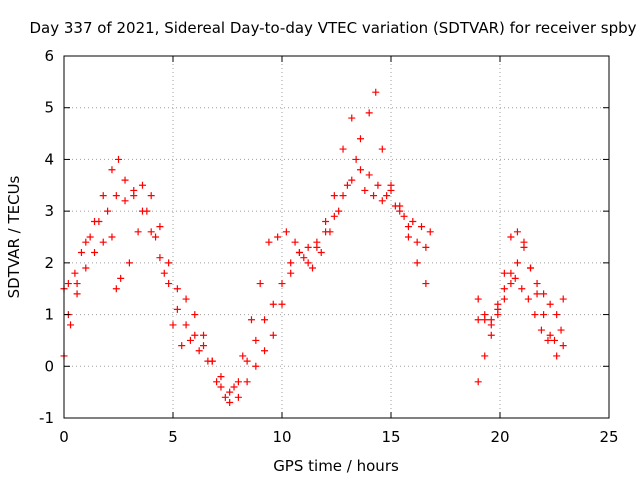  I want to click on x-tick-label: 25, so click(608, 437).